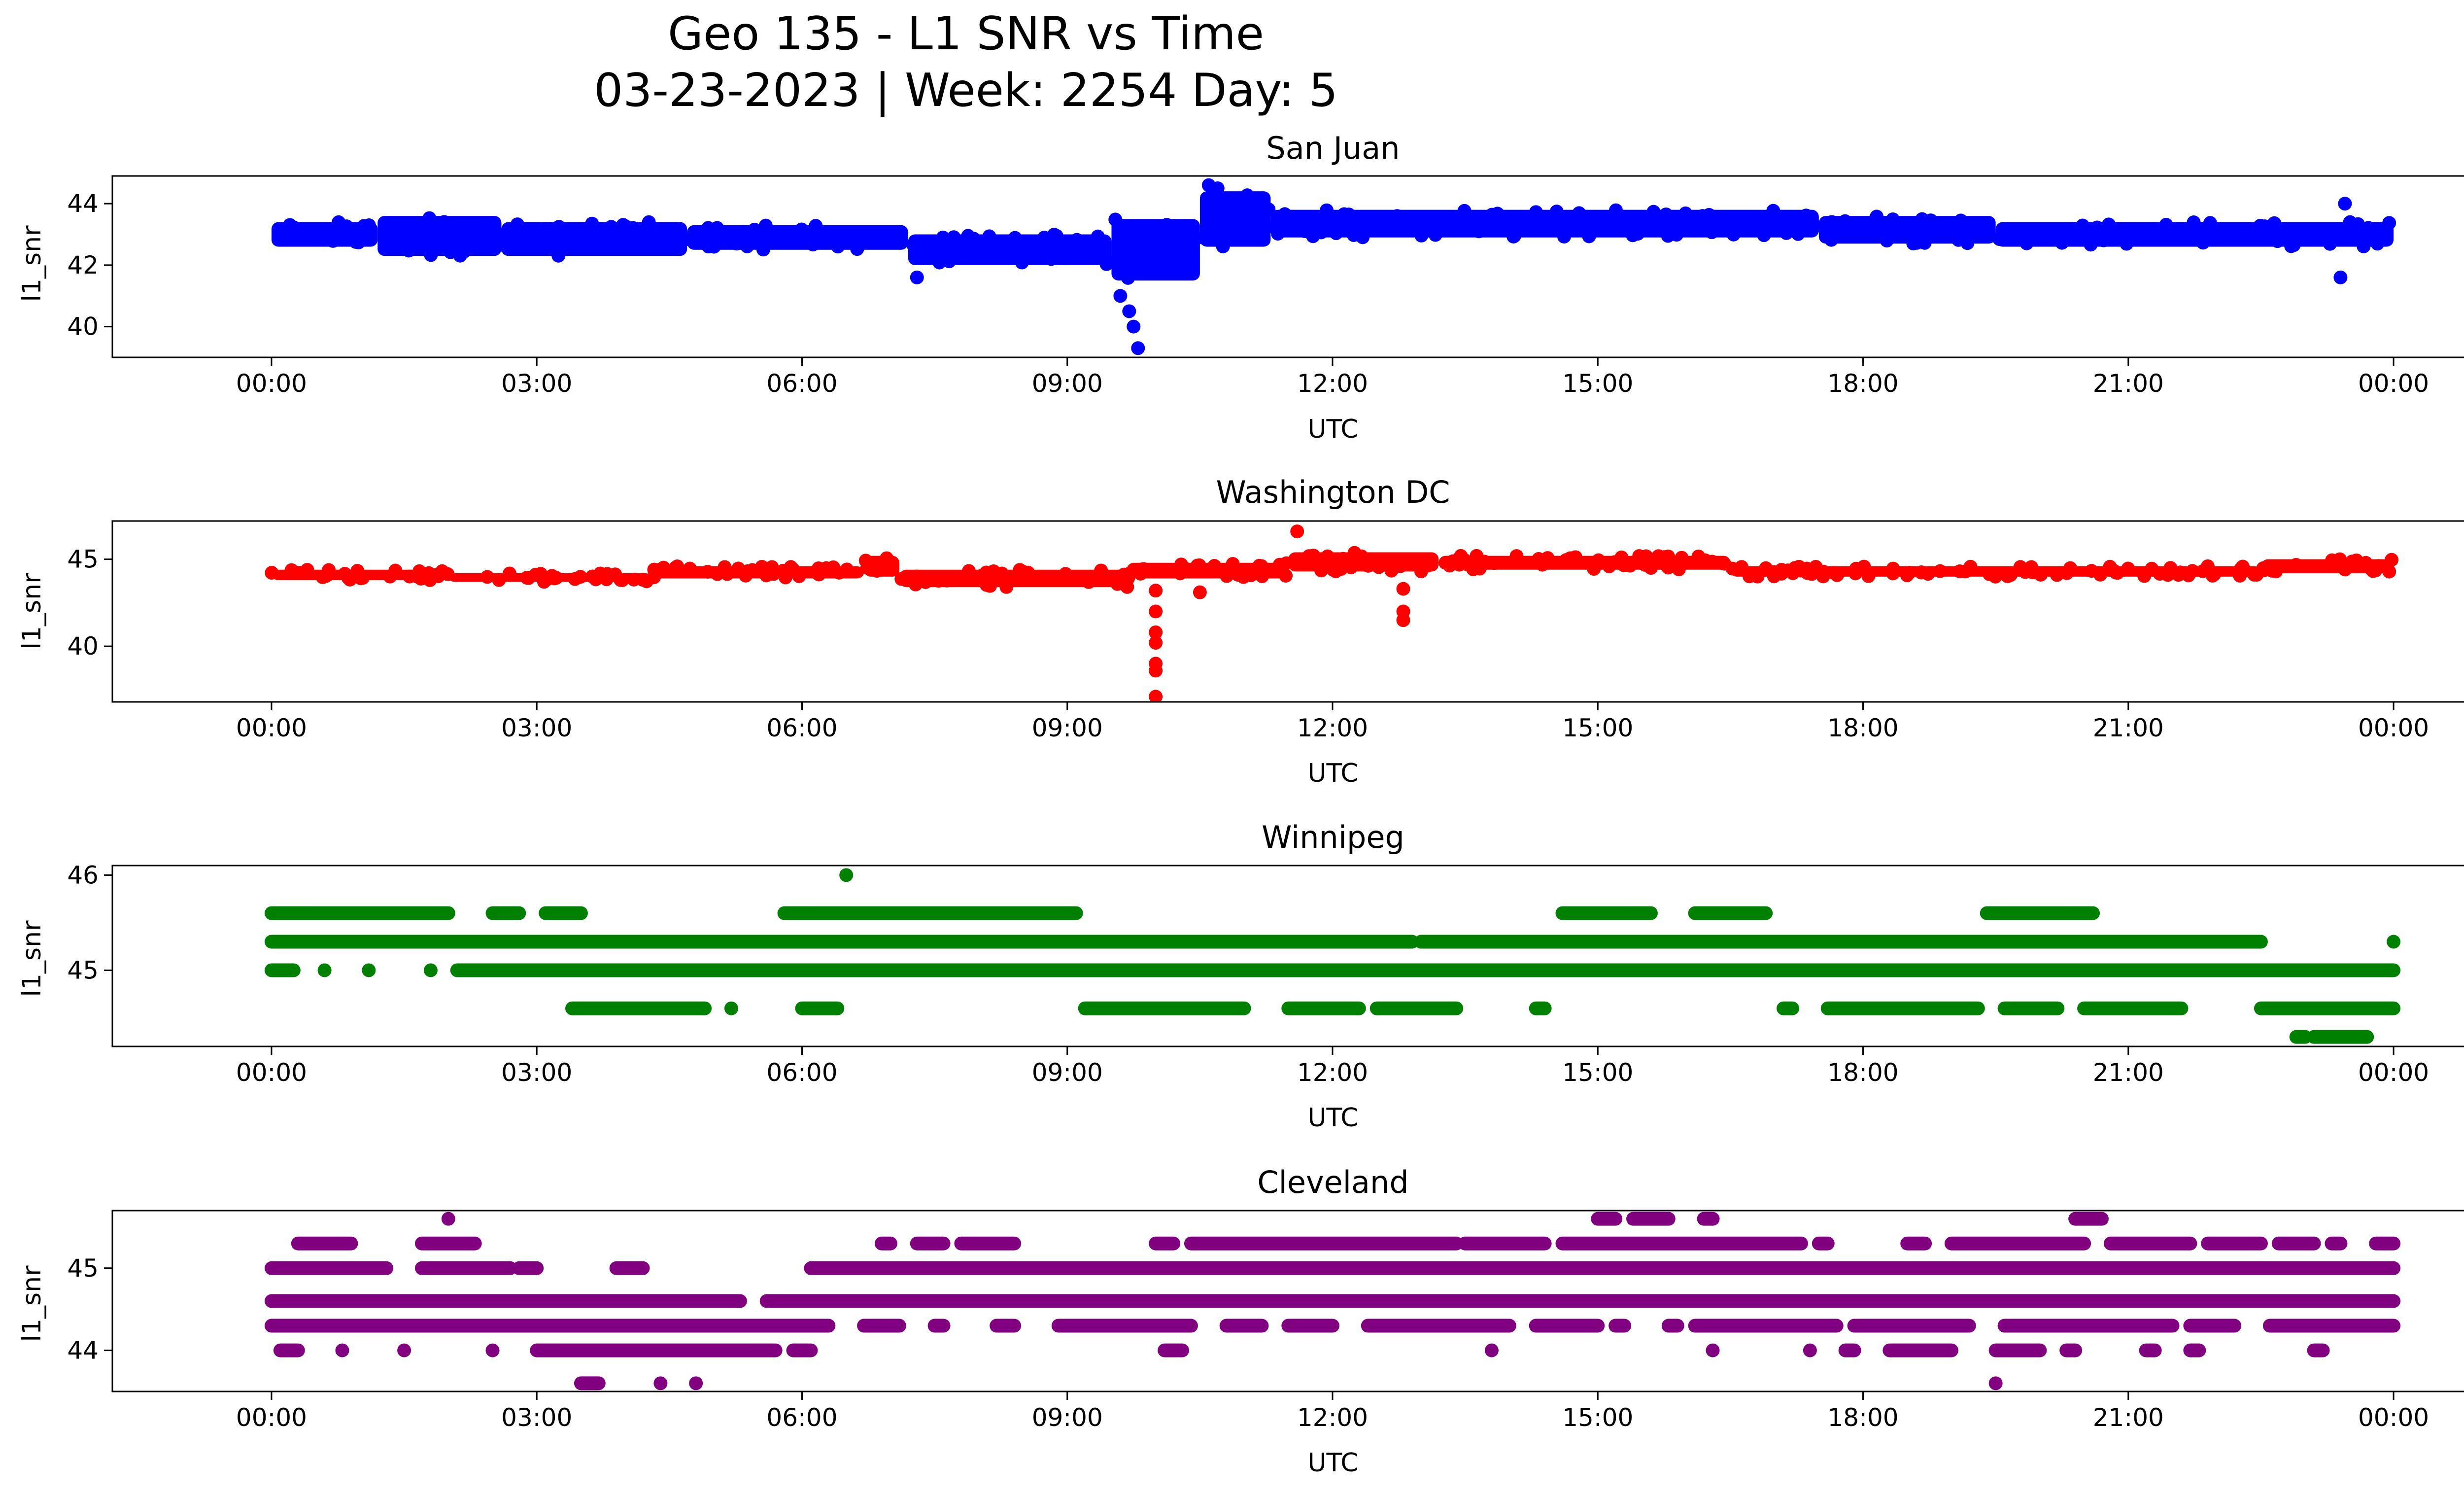 The width and height of the screenshot is (2464, 1495). What do you see at coordinates (966, 90) in the screenshot?
I see `figure-title-line2: 03-23-2023 | Week: 2254 Day: 5` at bounding box center [966, 90].